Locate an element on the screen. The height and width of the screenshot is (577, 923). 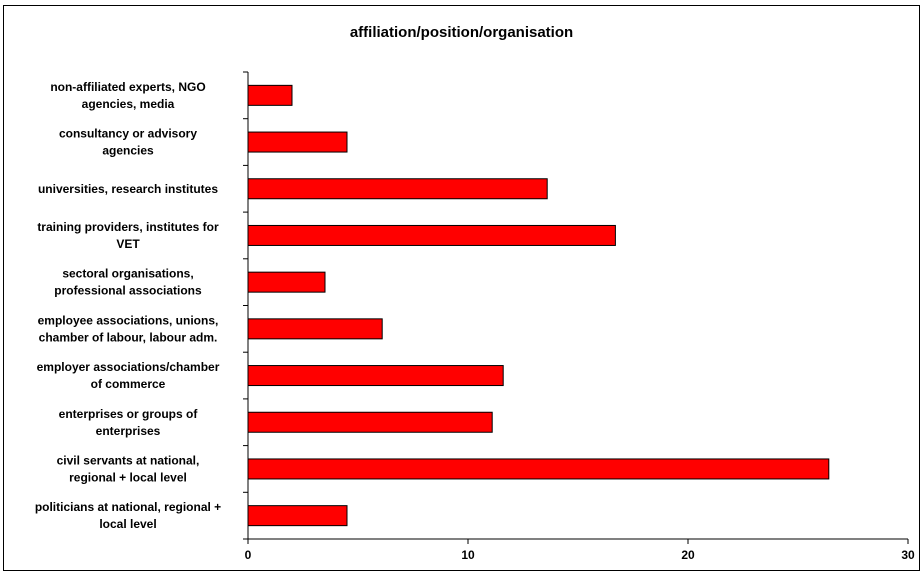
x-tick-label: 10 is located at coordinates (468, 555).